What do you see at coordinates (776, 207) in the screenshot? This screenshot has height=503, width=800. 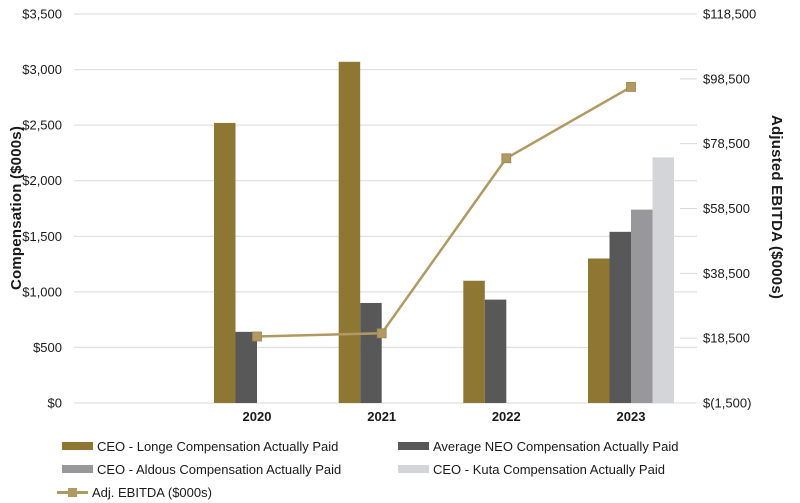 I see `right-axis-title: Adjusted EBITDA ($000s)` at bounding box center [776, 207].